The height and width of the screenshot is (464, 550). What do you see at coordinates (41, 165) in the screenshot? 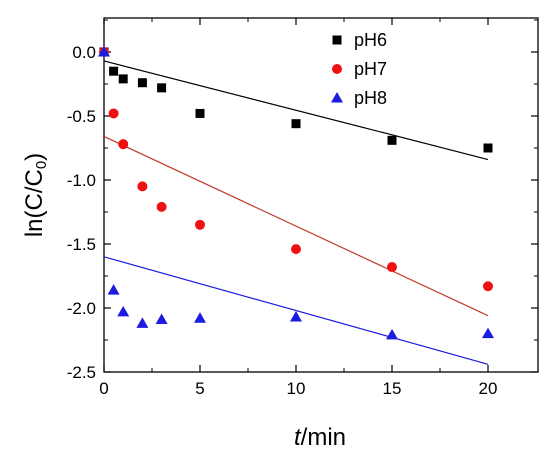
I see `y-axis-title-sub: 0` at bounding box center [41, 165].